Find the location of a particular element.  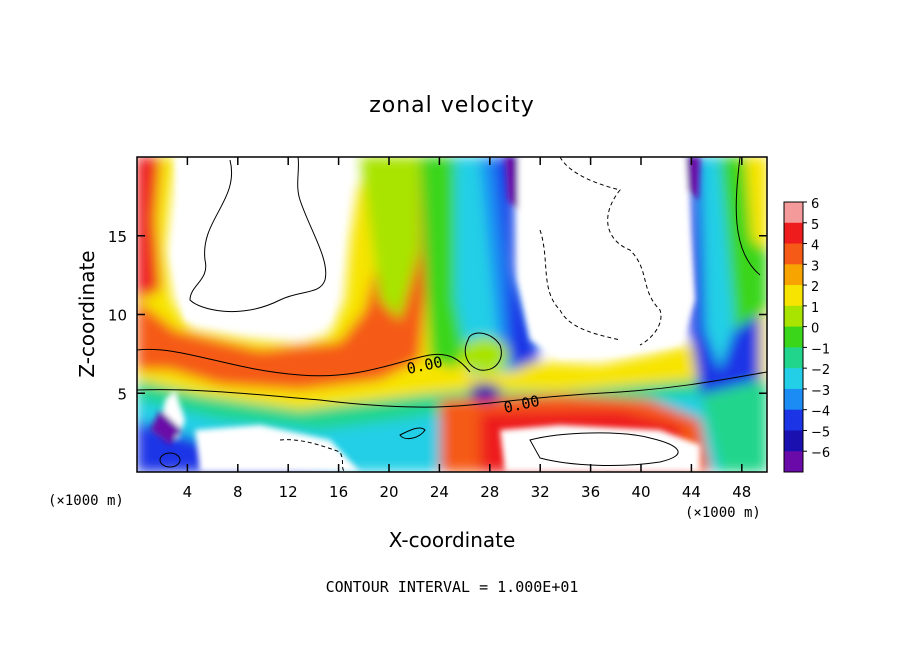

x-tick-label: 32 is located at coordinates (540, 492).